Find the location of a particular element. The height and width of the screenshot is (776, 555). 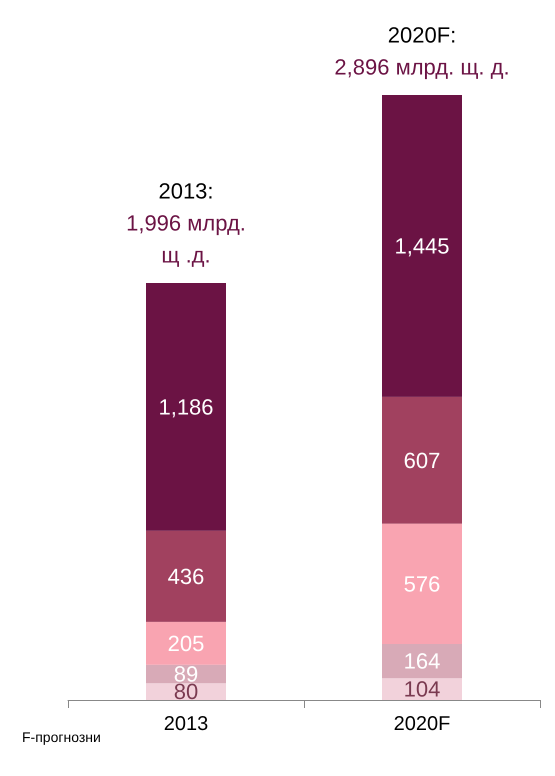

data-label: 205 is located at coordinates (186, 643).